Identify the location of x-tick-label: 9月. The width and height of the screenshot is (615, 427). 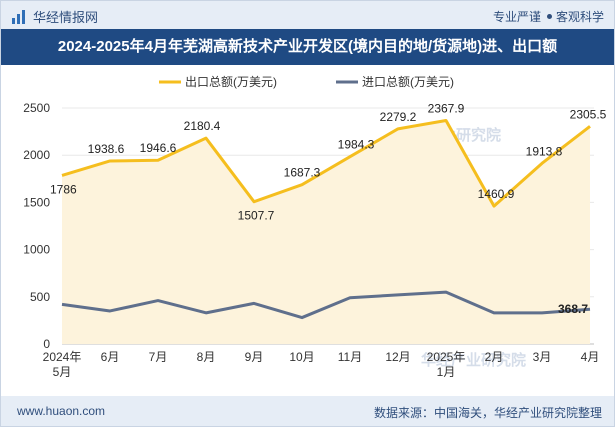
(254, 357).